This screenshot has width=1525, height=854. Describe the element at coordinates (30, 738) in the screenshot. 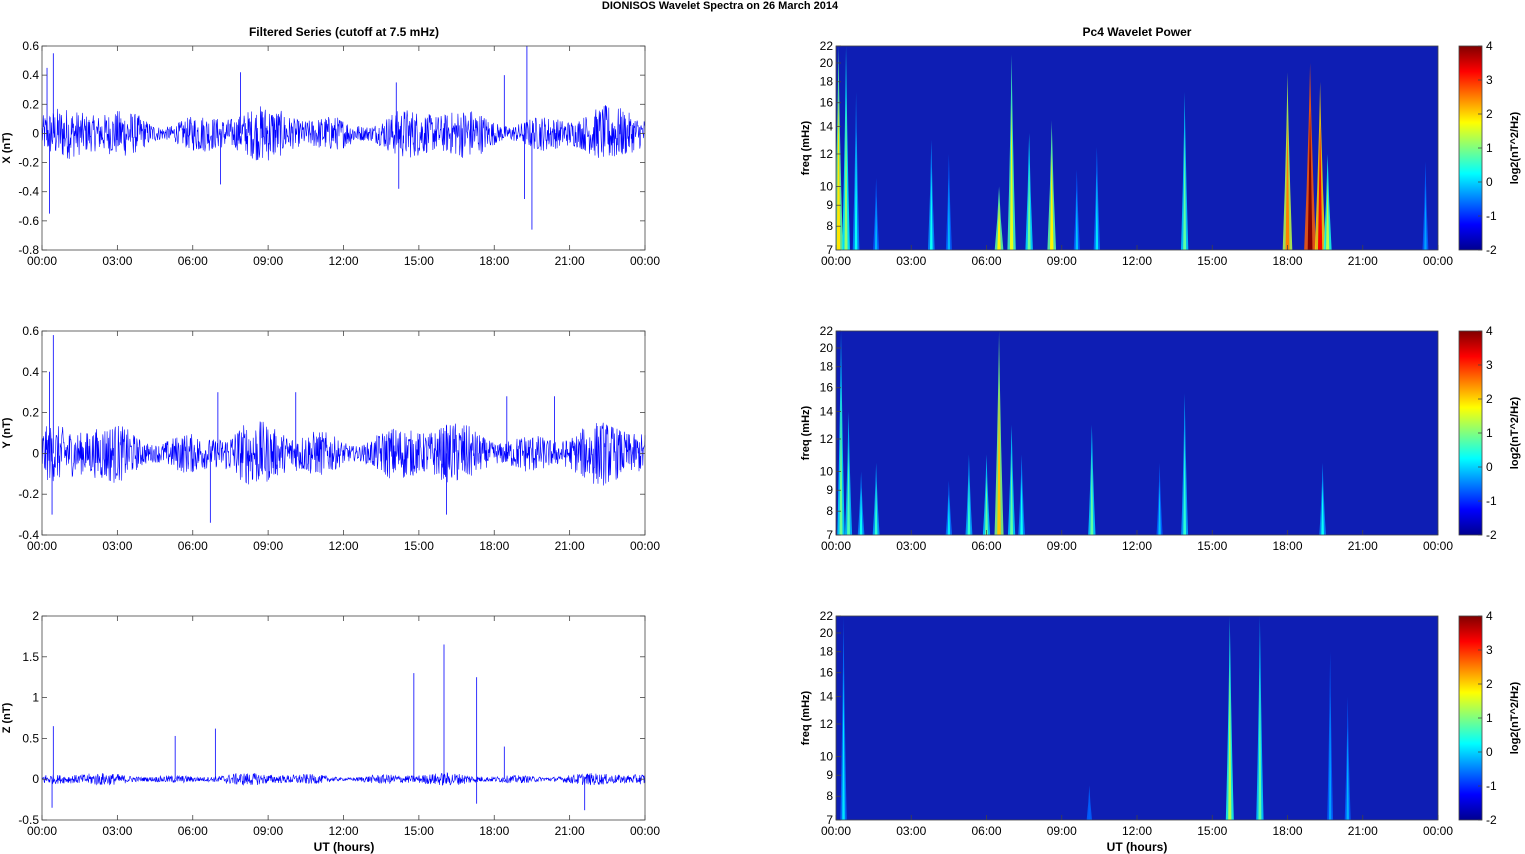

I see `ytick-label: 0.5` at that location.